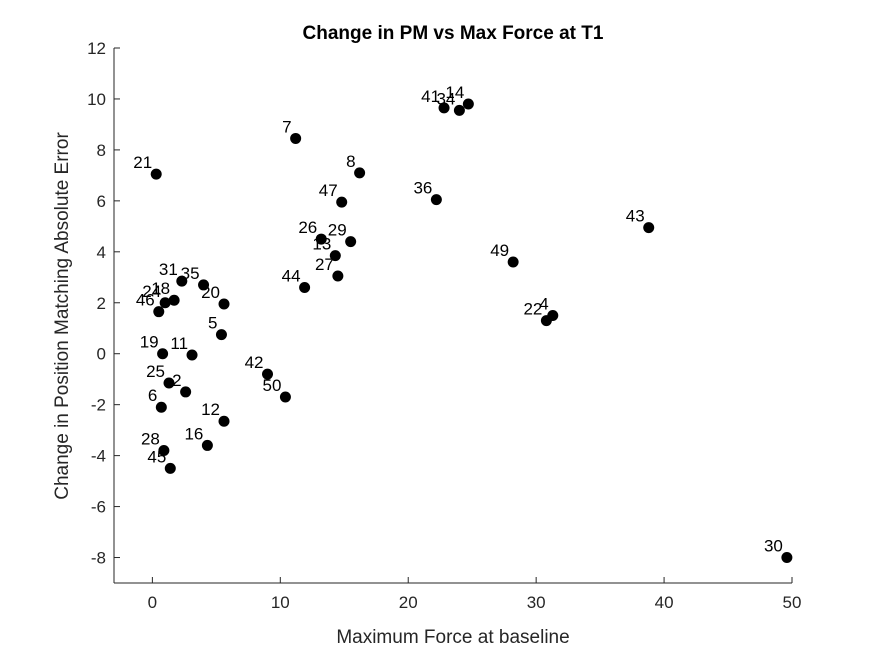 Image resolution: width=875 pixels, height=656 pixels. Describe the element at coordinates (543, 304) in the screenshot. I see `data-point-label: 4` at that location.